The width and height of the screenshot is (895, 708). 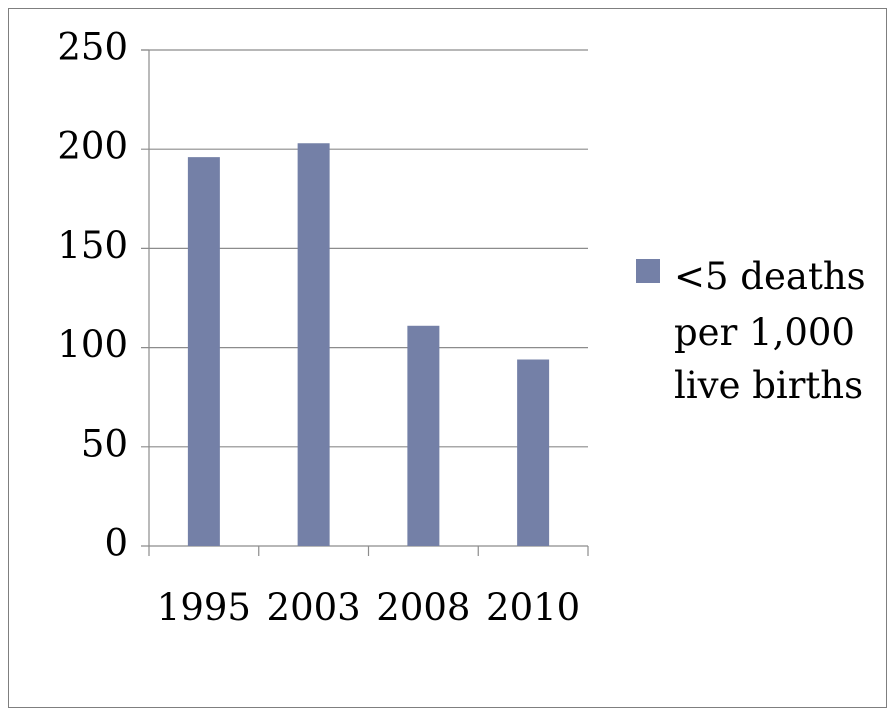 I want to click on legend: <5 deaths per 1,000 live births, so click(x=751, y=331).